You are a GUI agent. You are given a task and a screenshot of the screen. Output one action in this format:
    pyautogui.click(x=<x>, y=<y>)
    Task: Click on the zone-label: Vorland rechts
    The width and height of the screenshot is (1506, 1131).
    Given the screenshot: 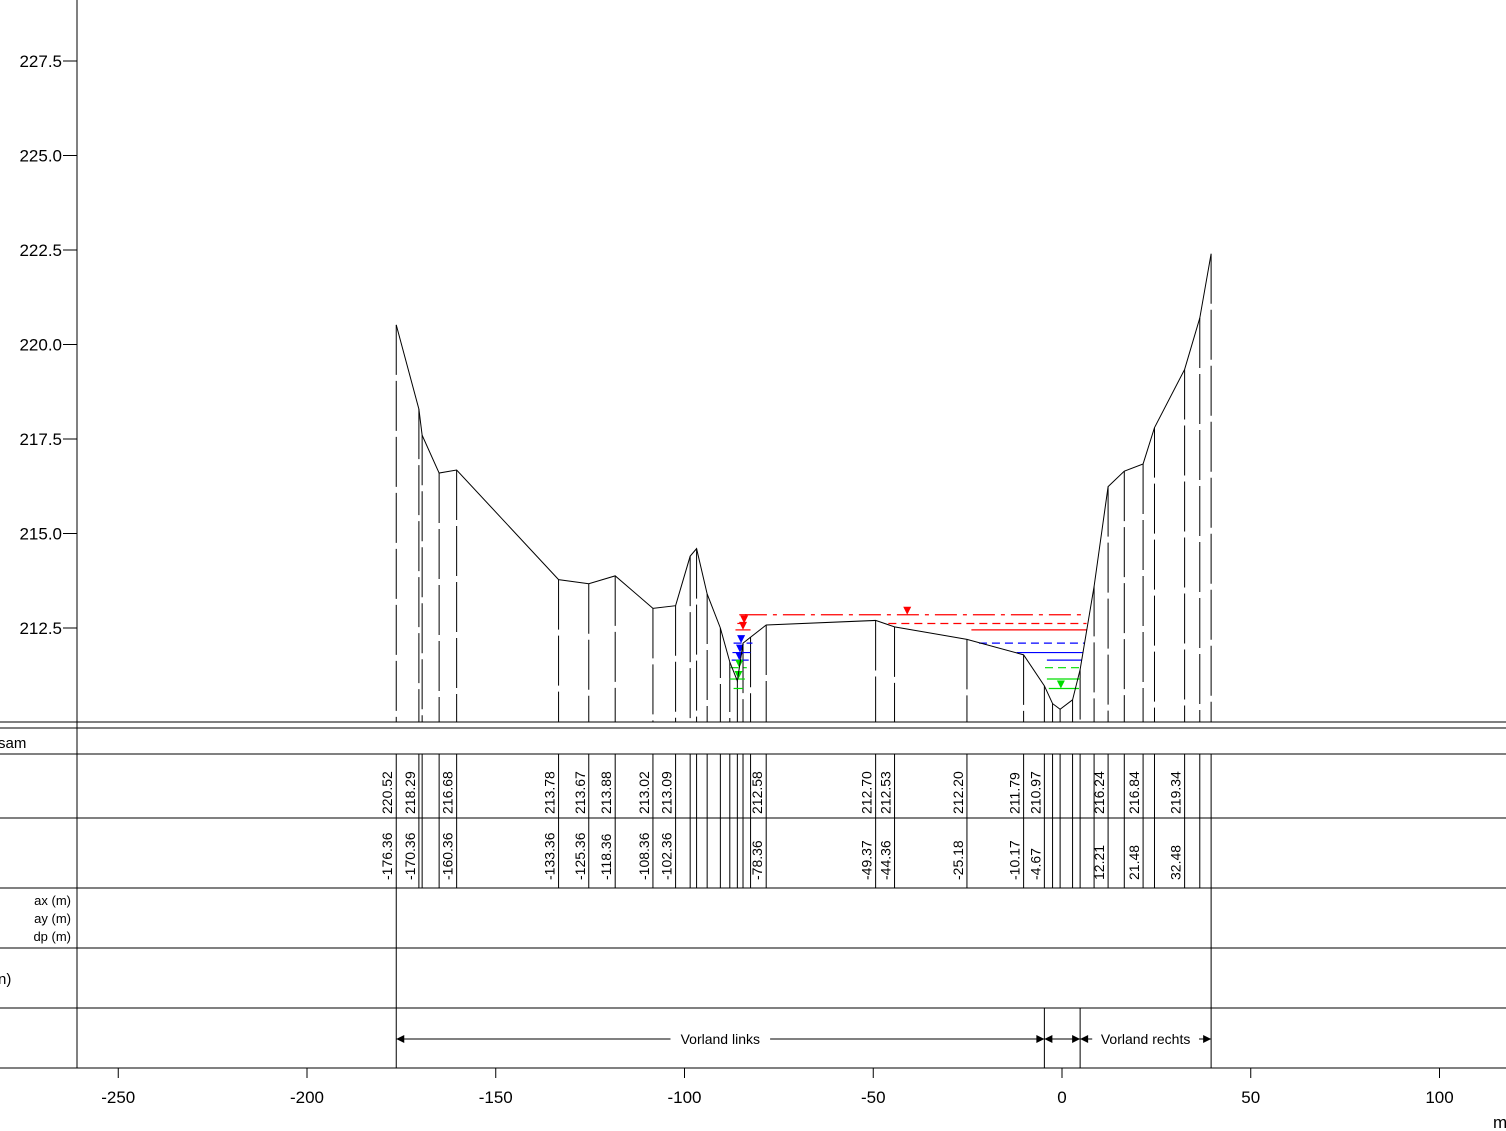 What is the action you would take?
    pyautogui.click(x=1146, y=1039)
    